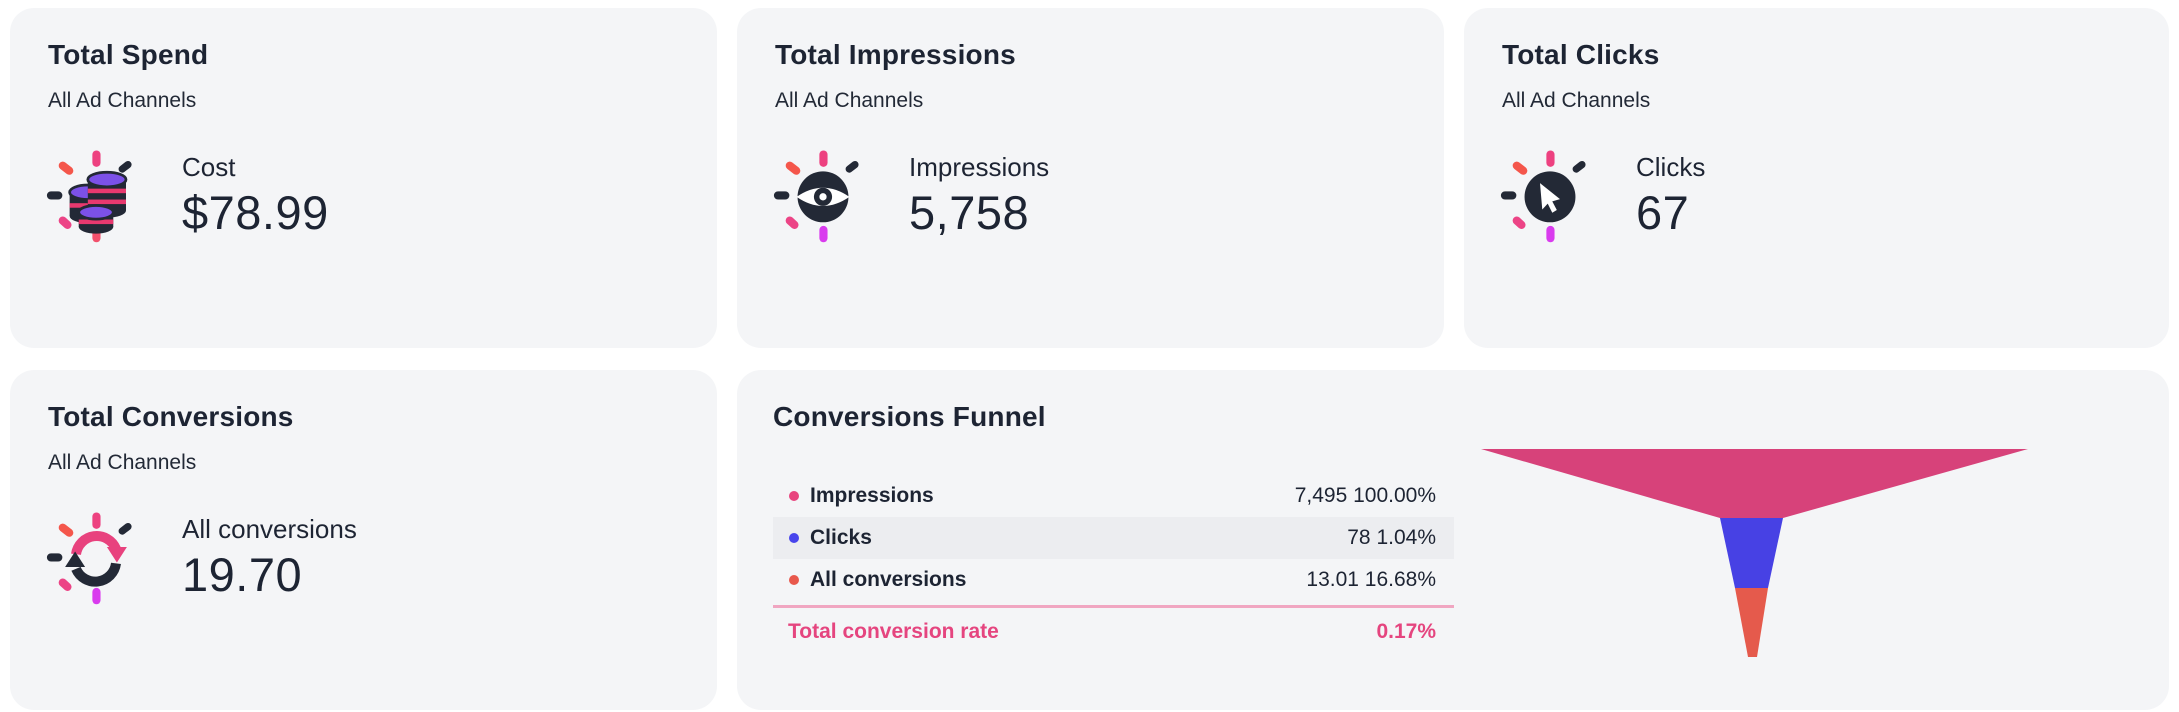  I want to click on total-rate-label: Total conversion rate, so click(893, 631).